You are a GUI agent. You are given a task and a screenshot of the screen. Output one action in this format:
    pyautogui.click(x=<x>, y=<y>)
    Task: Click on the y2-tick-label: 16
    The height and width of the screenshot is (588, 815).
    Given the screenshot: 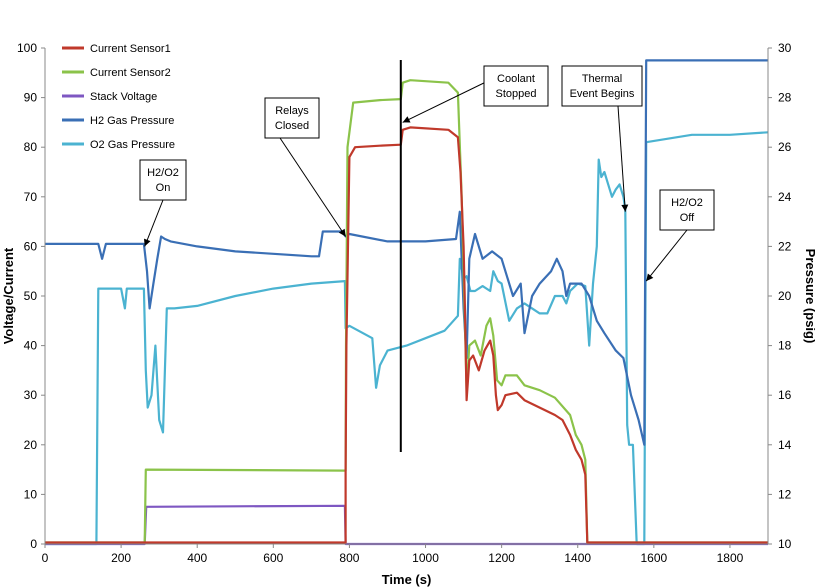 What is the action you would take?
    pyautogui.click(x=785, y=395)
    